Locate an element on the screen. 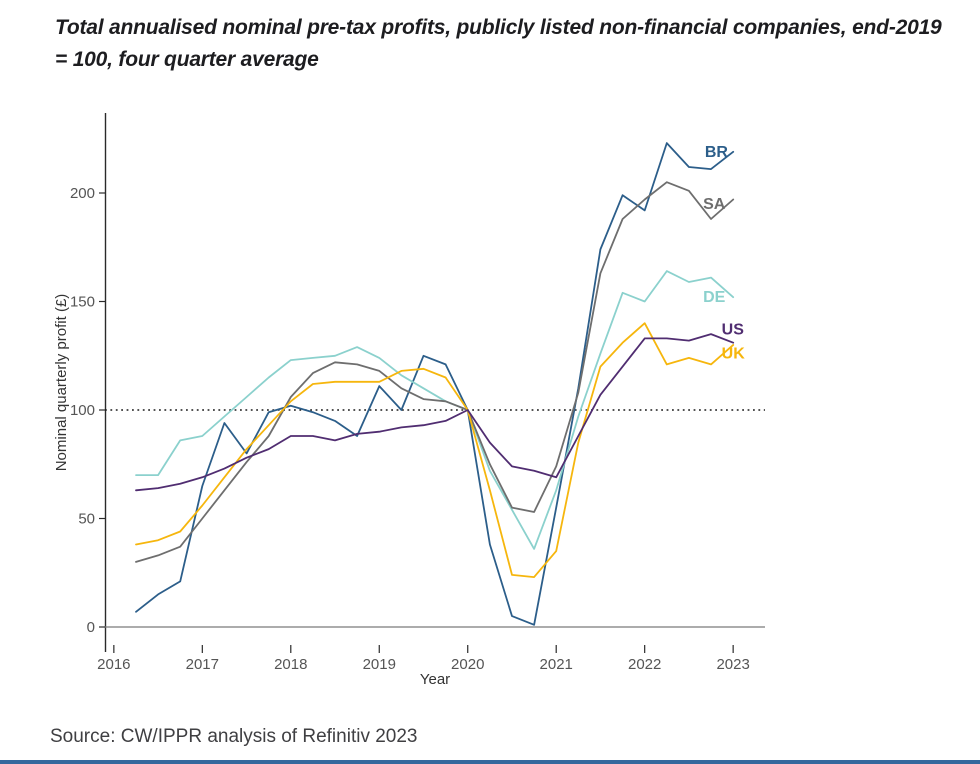  series-label-BR: BR is located at coordinates (717, 152).